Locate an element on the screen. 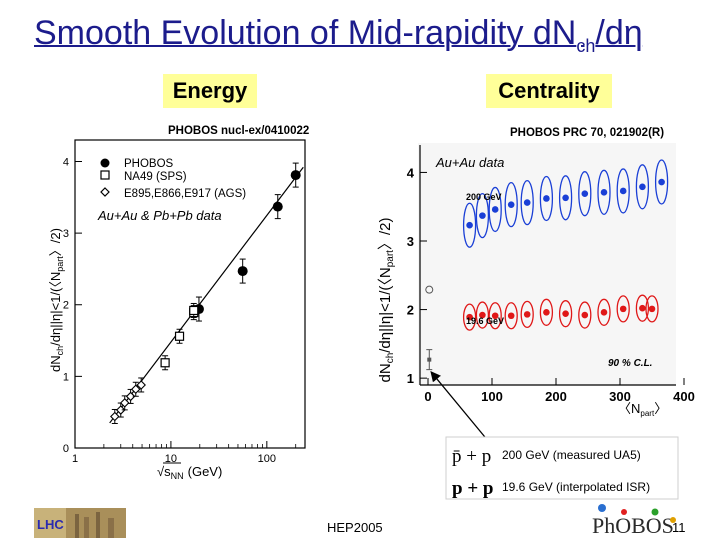  energy-y-axis-label: dNch/dη||η|<1/(〈Npart〉/2) is located at coordinates (56, 300).